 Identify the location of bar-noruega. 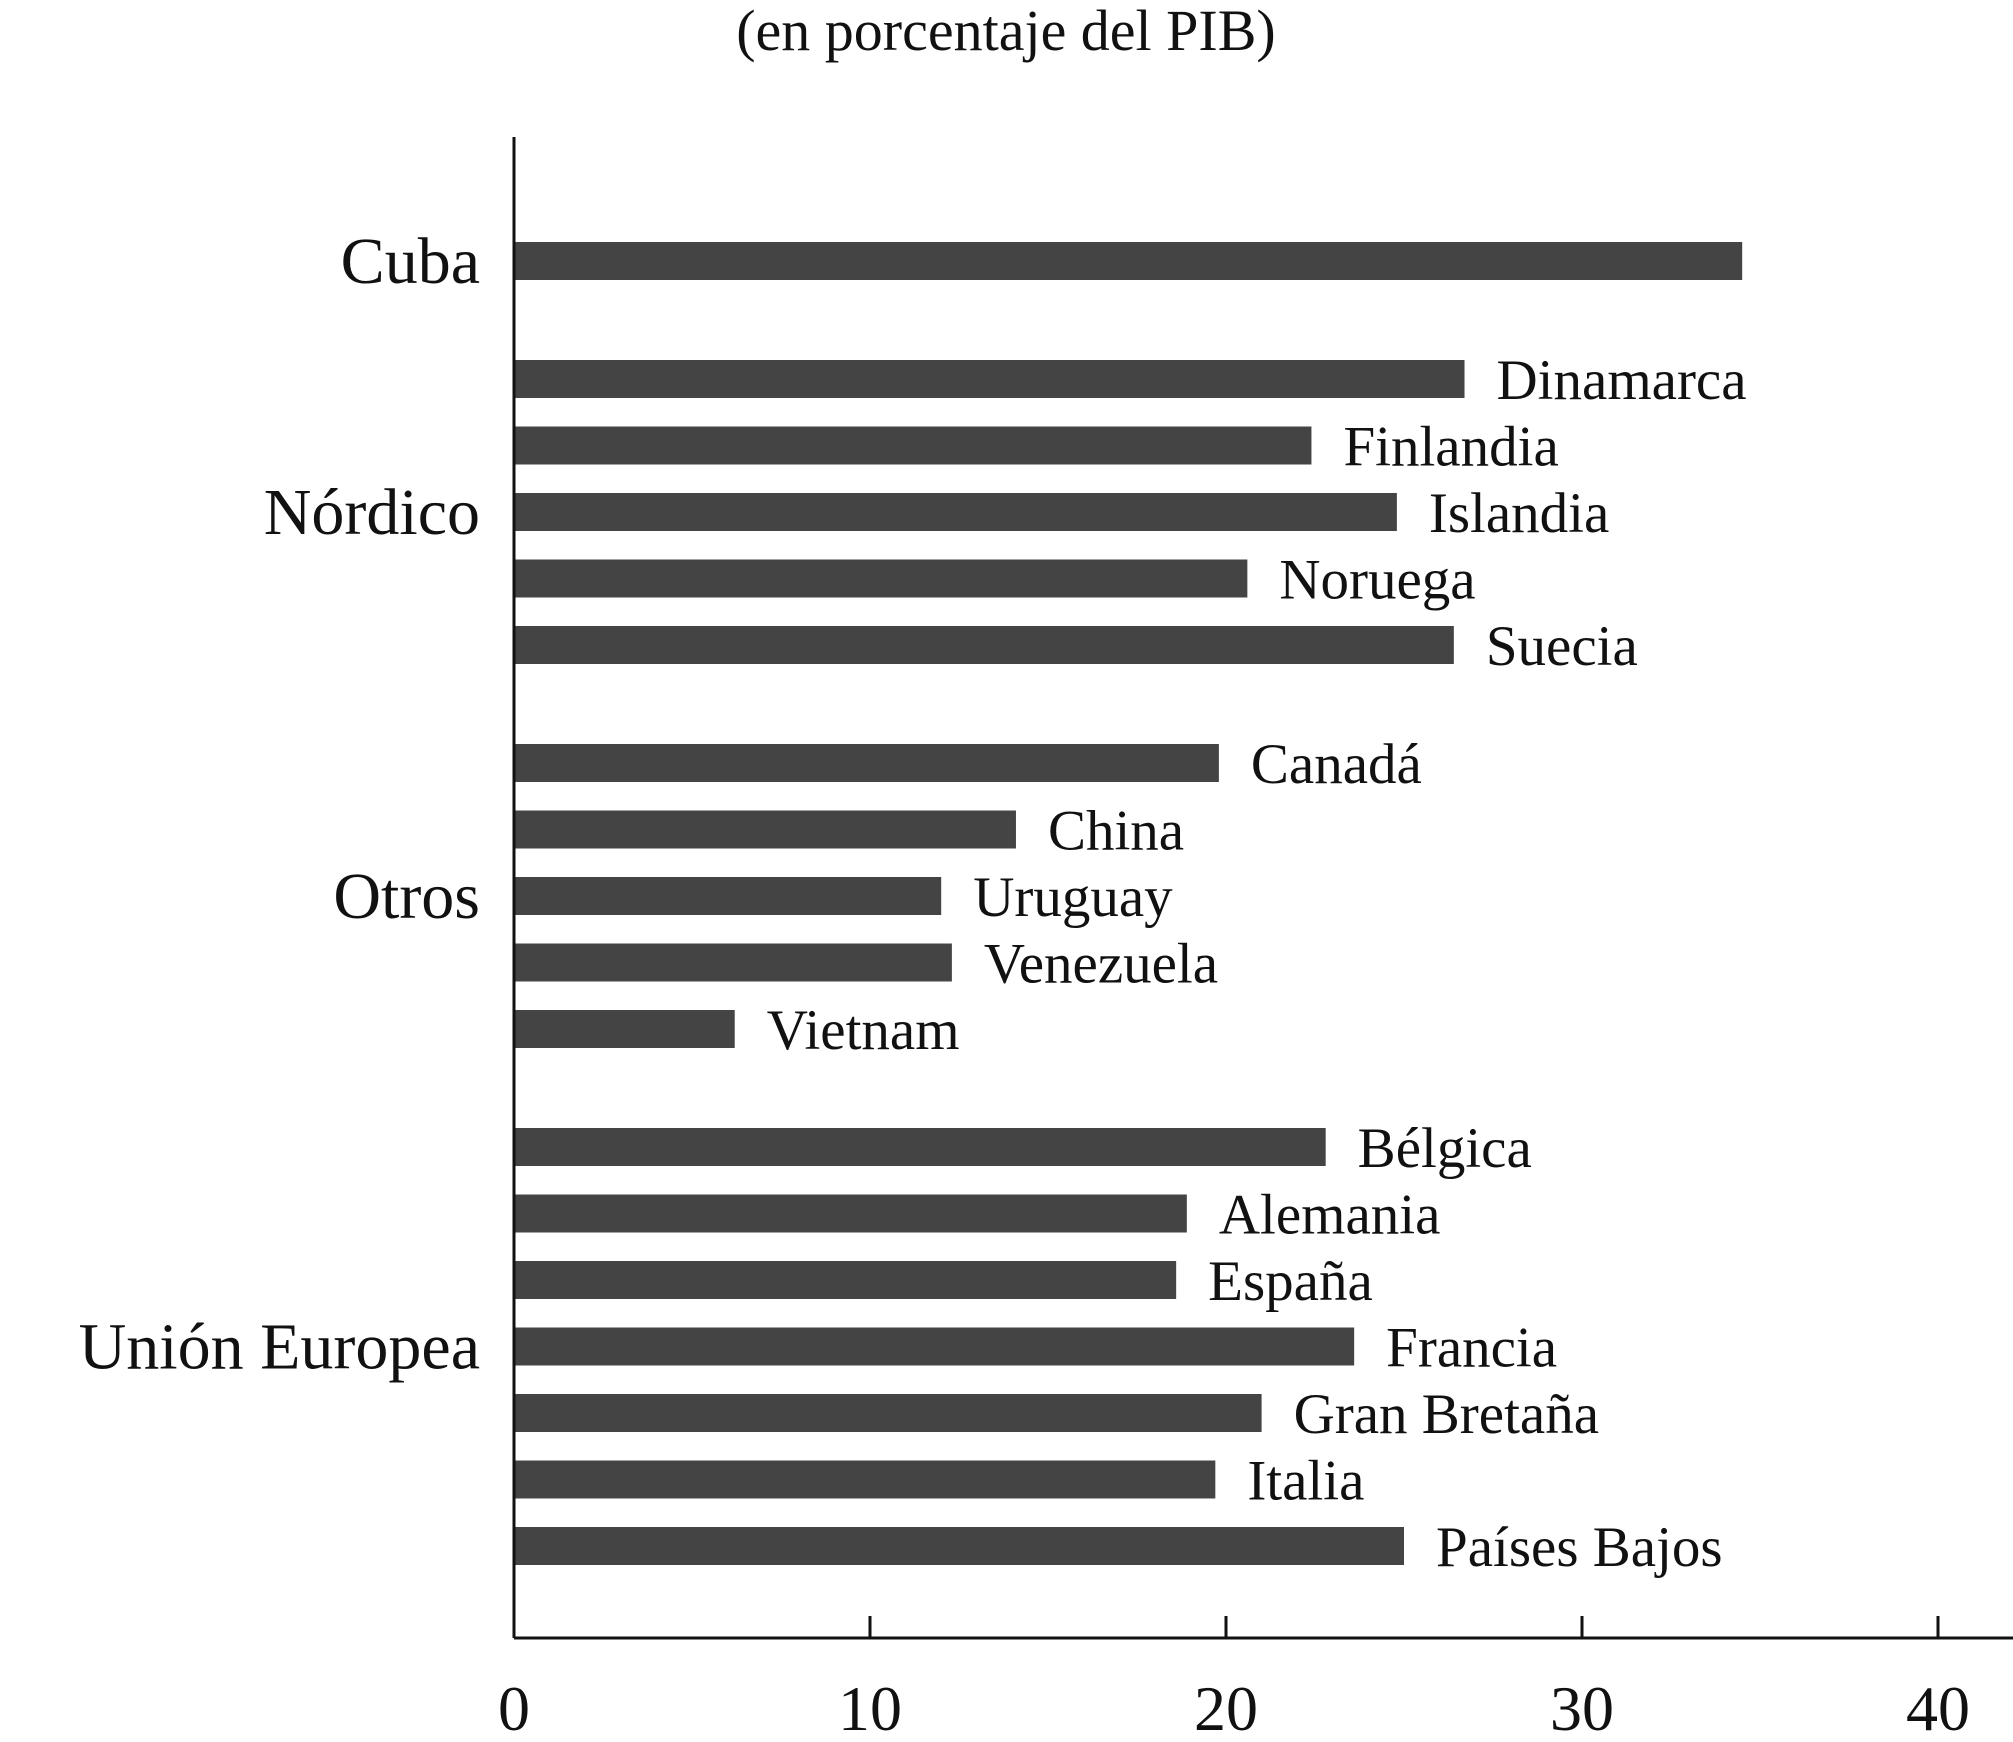
(881, 578).